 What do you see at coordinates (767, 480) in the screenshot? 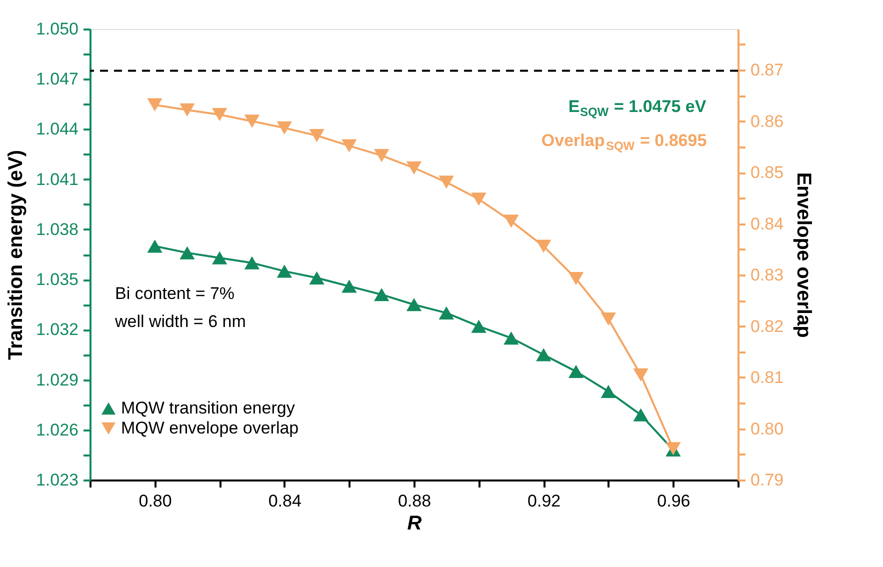
I see `y2-tick-label: 0.79` at bounding box center [767, 480].